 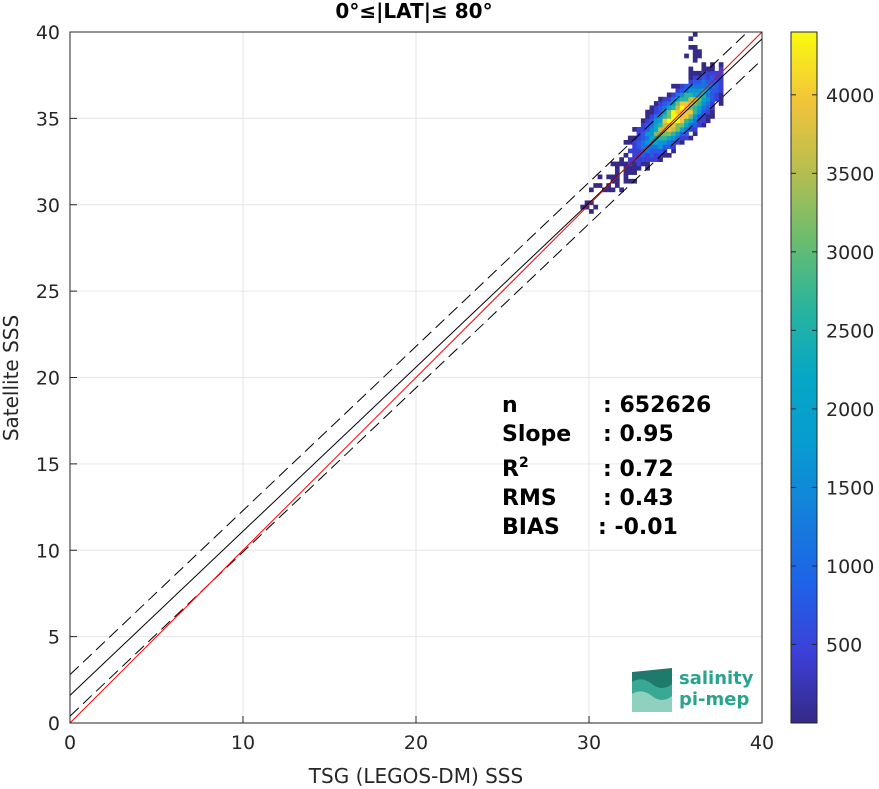 I want to click on stat-value: : 0.72, so click(x=638, y=469).